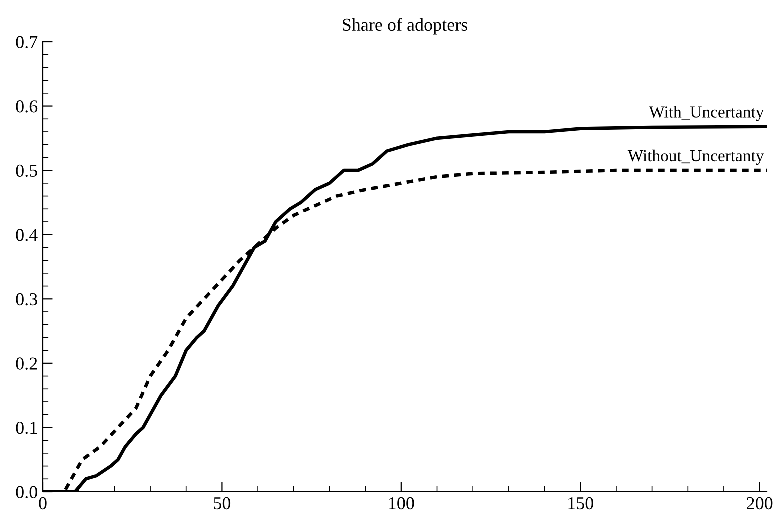 The height and width of the screenshot is (522, 779). What do you see at coordinates (27, 428) in the screenshot?
I see `y-tick-label: 0.1` at bounding box center [27, 428].